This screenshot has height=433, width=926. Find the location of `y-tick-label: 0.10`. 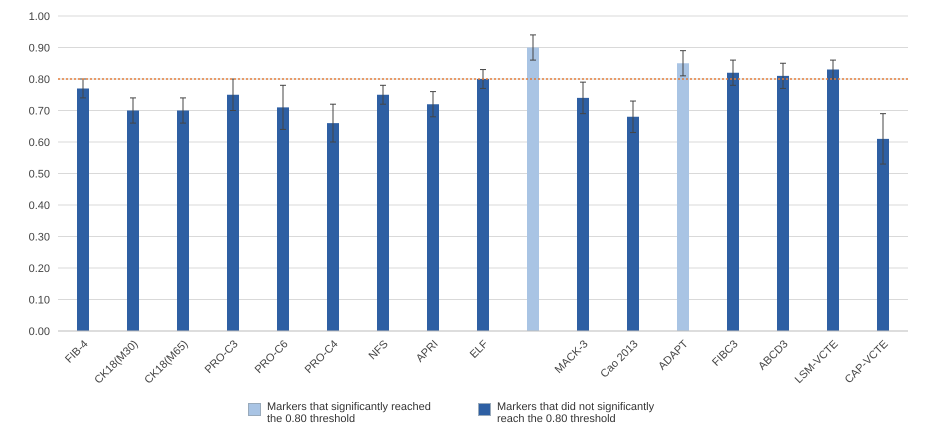

y-tick-label: 0.10 is located at coordinates (39, 300).